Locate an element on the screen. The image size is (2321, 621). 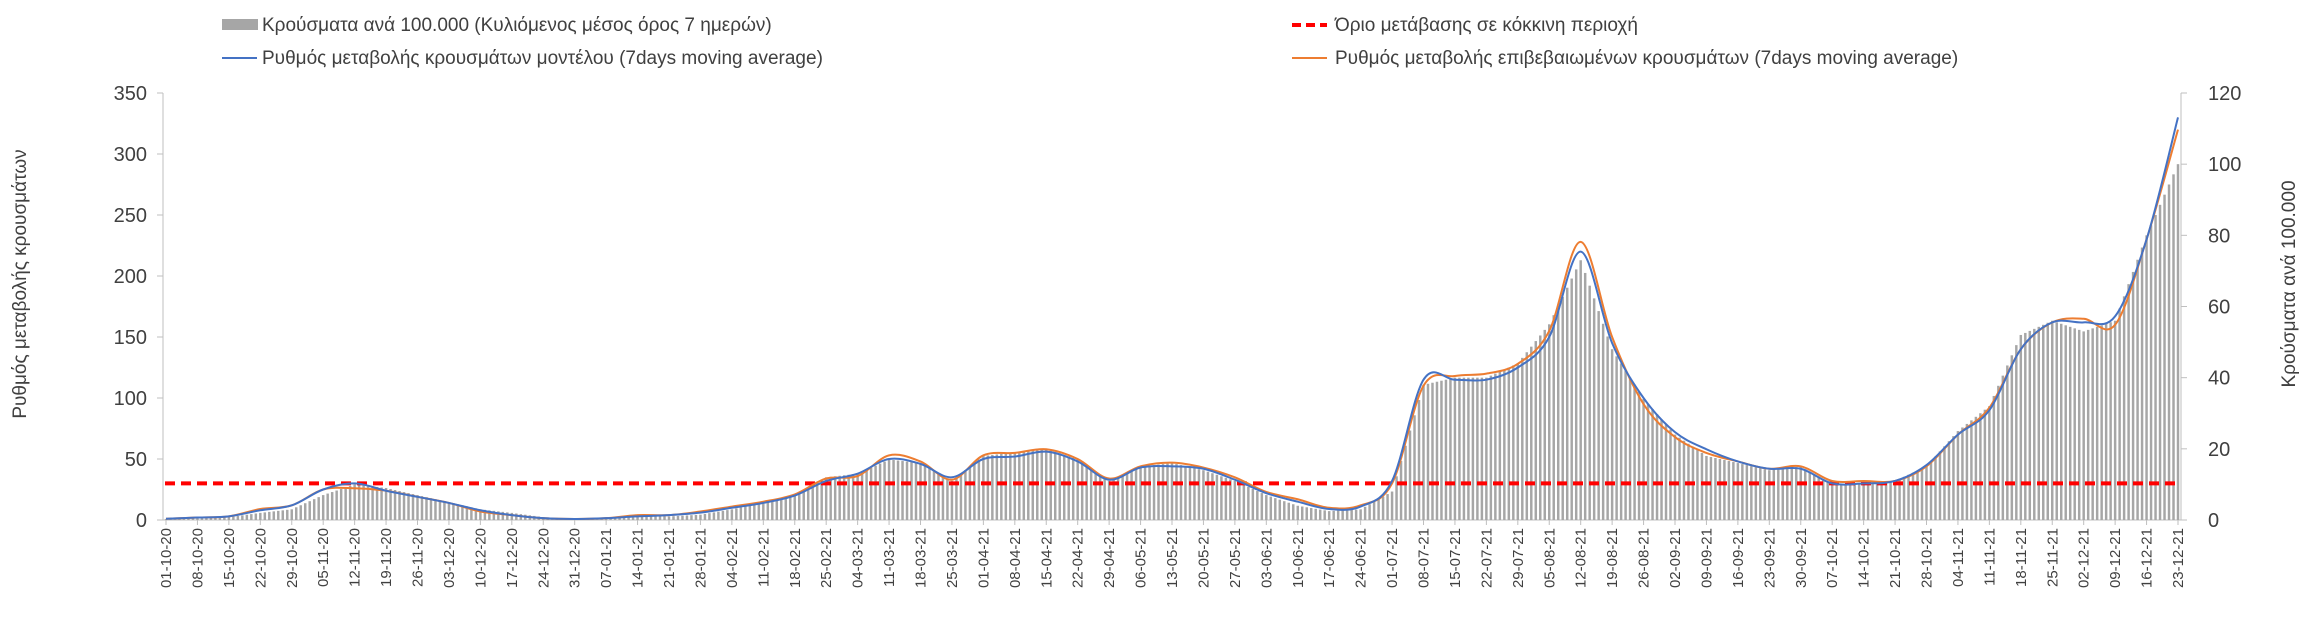
x-tick-label: 21-01-21 is located at coordinates (669, 558).